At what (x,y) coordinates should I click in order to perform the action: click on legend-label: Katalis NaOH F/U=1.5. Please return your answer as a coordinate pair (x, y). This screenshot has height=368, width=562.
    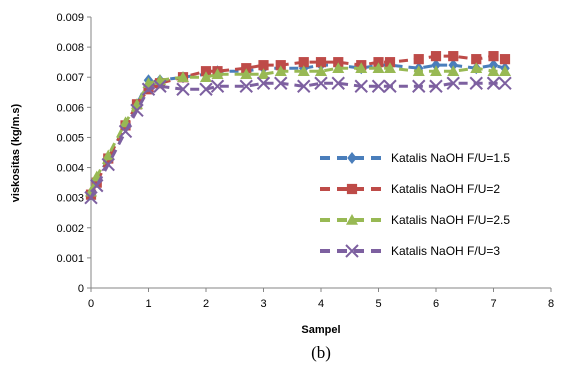
    Looking at the image, I should click on (450, 158).